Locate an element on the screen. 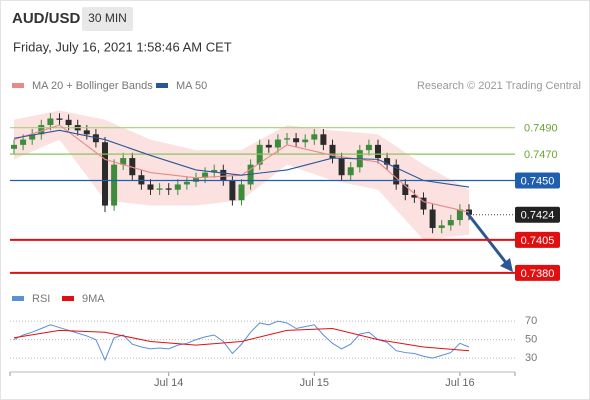 The width and height of the screenshot is (590, 400). credit: Research © 2021 Trading Central is located at coordinates (499, 86).